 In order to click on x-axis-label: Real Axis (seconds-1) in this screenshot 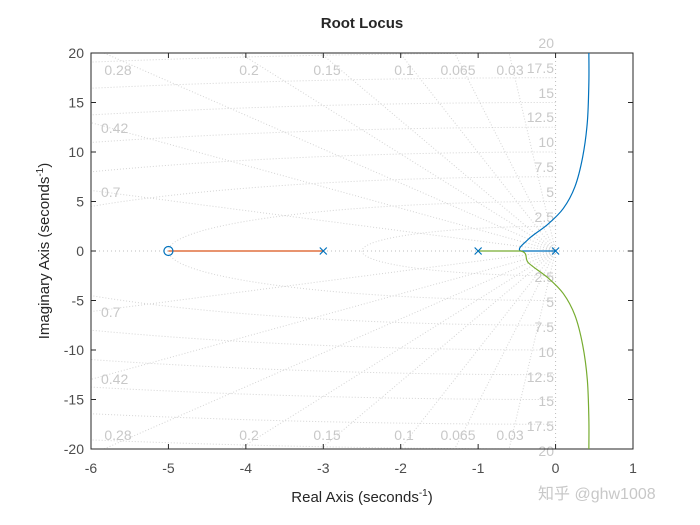, I will do `click(362, 497)`.